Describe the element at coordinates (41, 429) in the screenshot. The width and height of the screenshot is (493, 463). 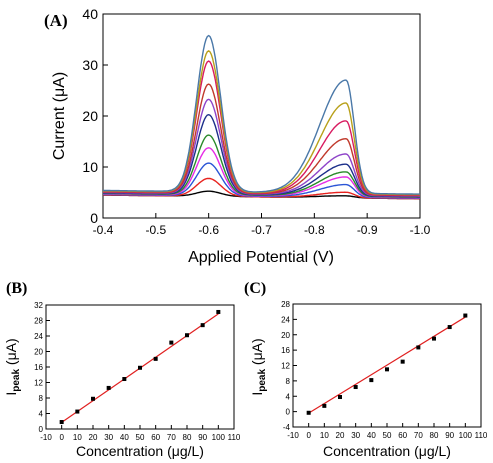
I see `panel-b-y-tick-label: 0` at that location.